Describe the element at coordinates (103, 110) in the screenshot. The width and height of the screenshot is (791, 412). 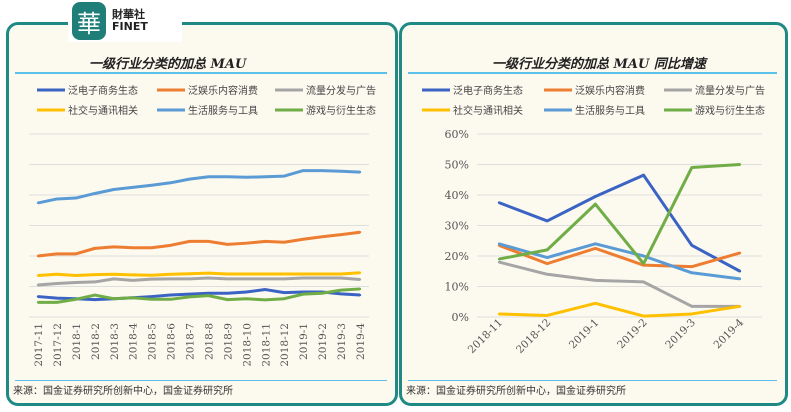
I see `legend-label: 社交与通讯相关` at that location.